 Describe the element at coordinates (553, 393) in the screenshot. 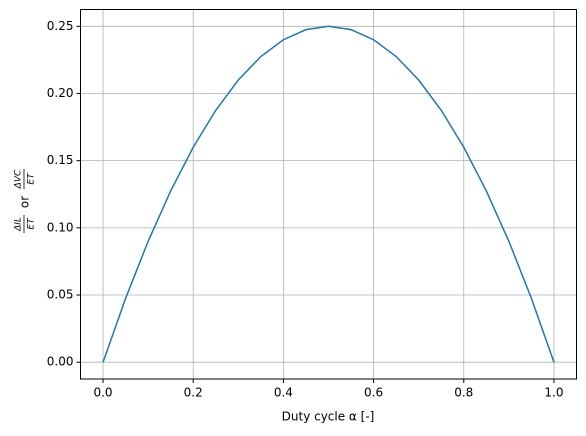

I see `x-tick-label: 1.0` at that location.